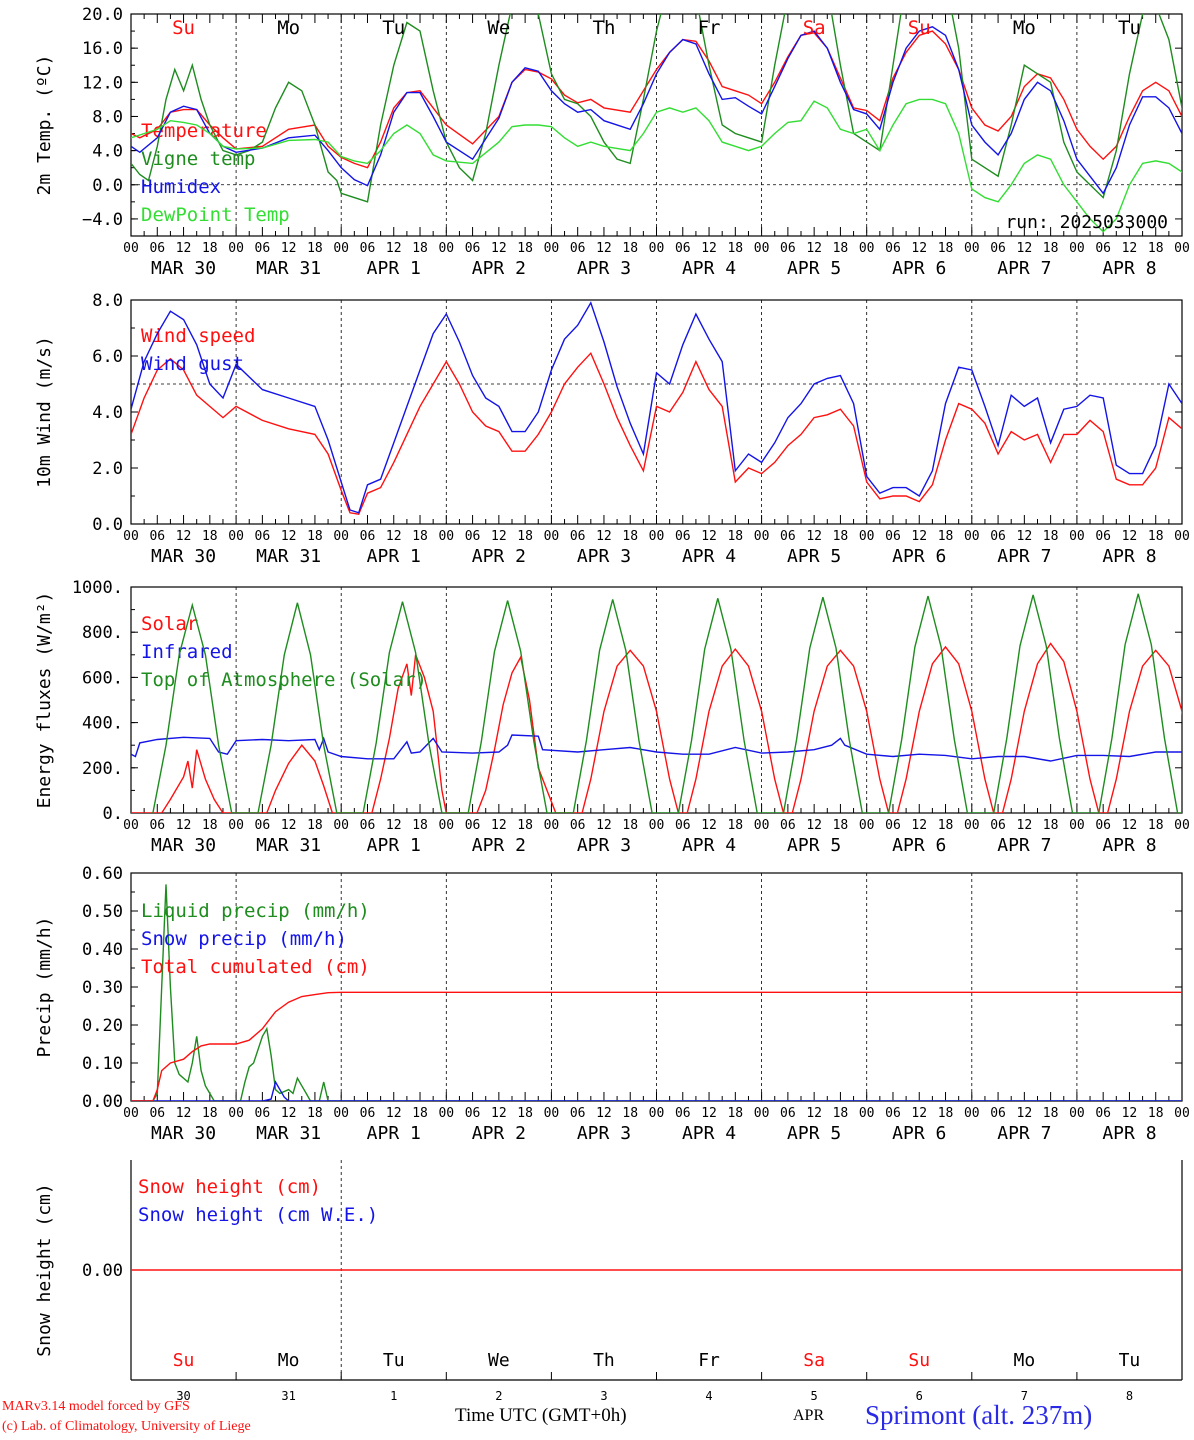 The width and height of the screenshot is (1194, 1440). I want to click on legend-entry: Snow precip (mm/h), so click(244, 939).